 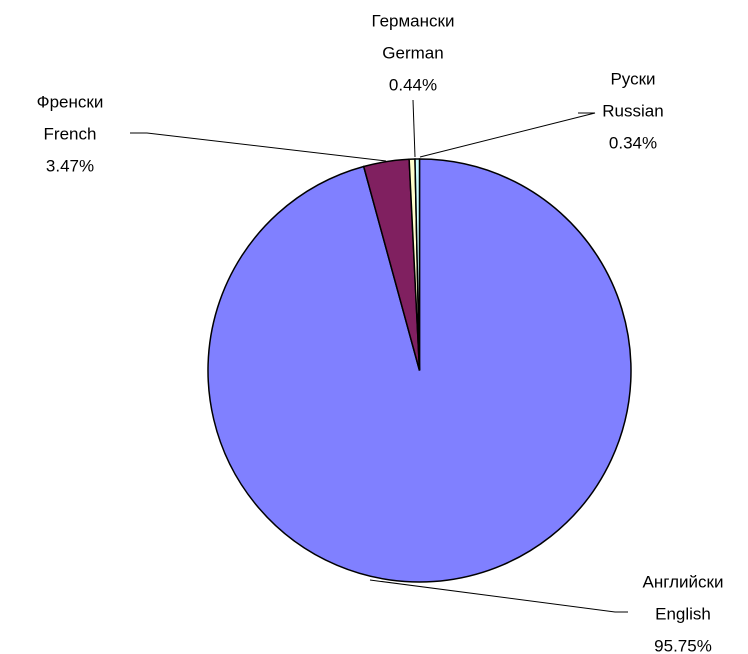 What do you see at coordinates (683, 581) in the screenshot?
I see `label-local-name: Английски` at bounding box center [683, 581].